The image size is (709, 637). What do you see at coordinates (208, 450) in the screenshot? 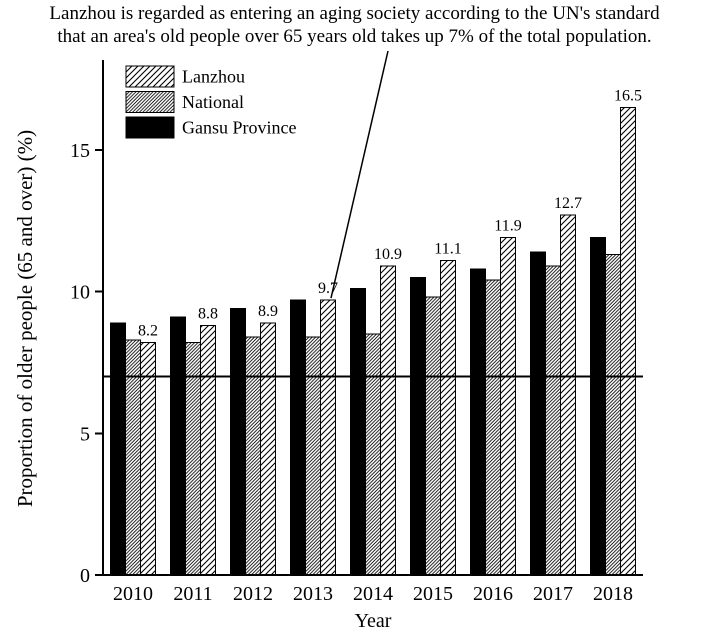
I see `bar-lanzhou-2011` at bounding box center [208, 450].